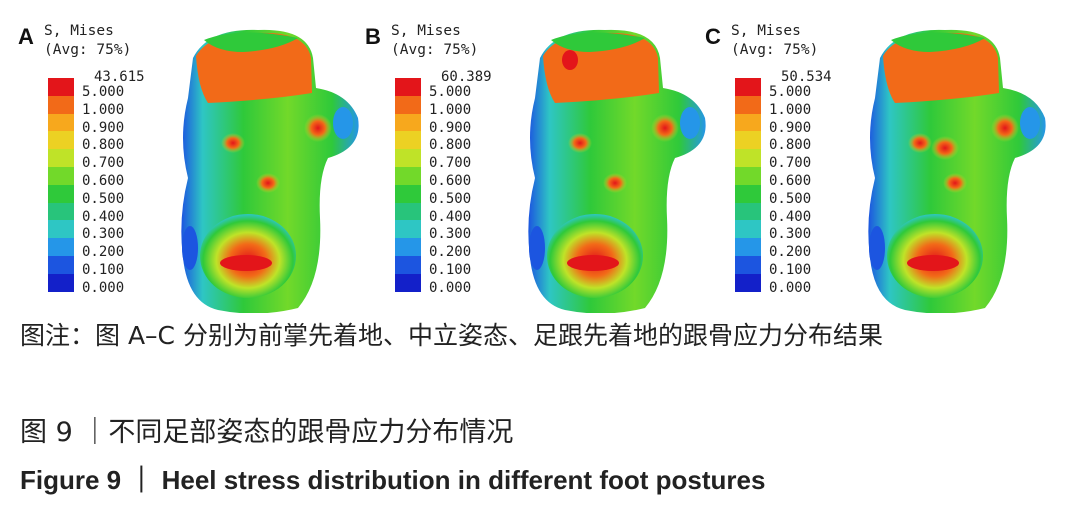 The width and height of the screenshot is (1087, 520). What do you see at coordinates (451, 335) in the screenshot?
I see `figure-note: 图注：图 A–C 分别为前掌先着地、中立姿态、足跟先着地的跟骨应力分布结果` at bounding box center [451, 335].